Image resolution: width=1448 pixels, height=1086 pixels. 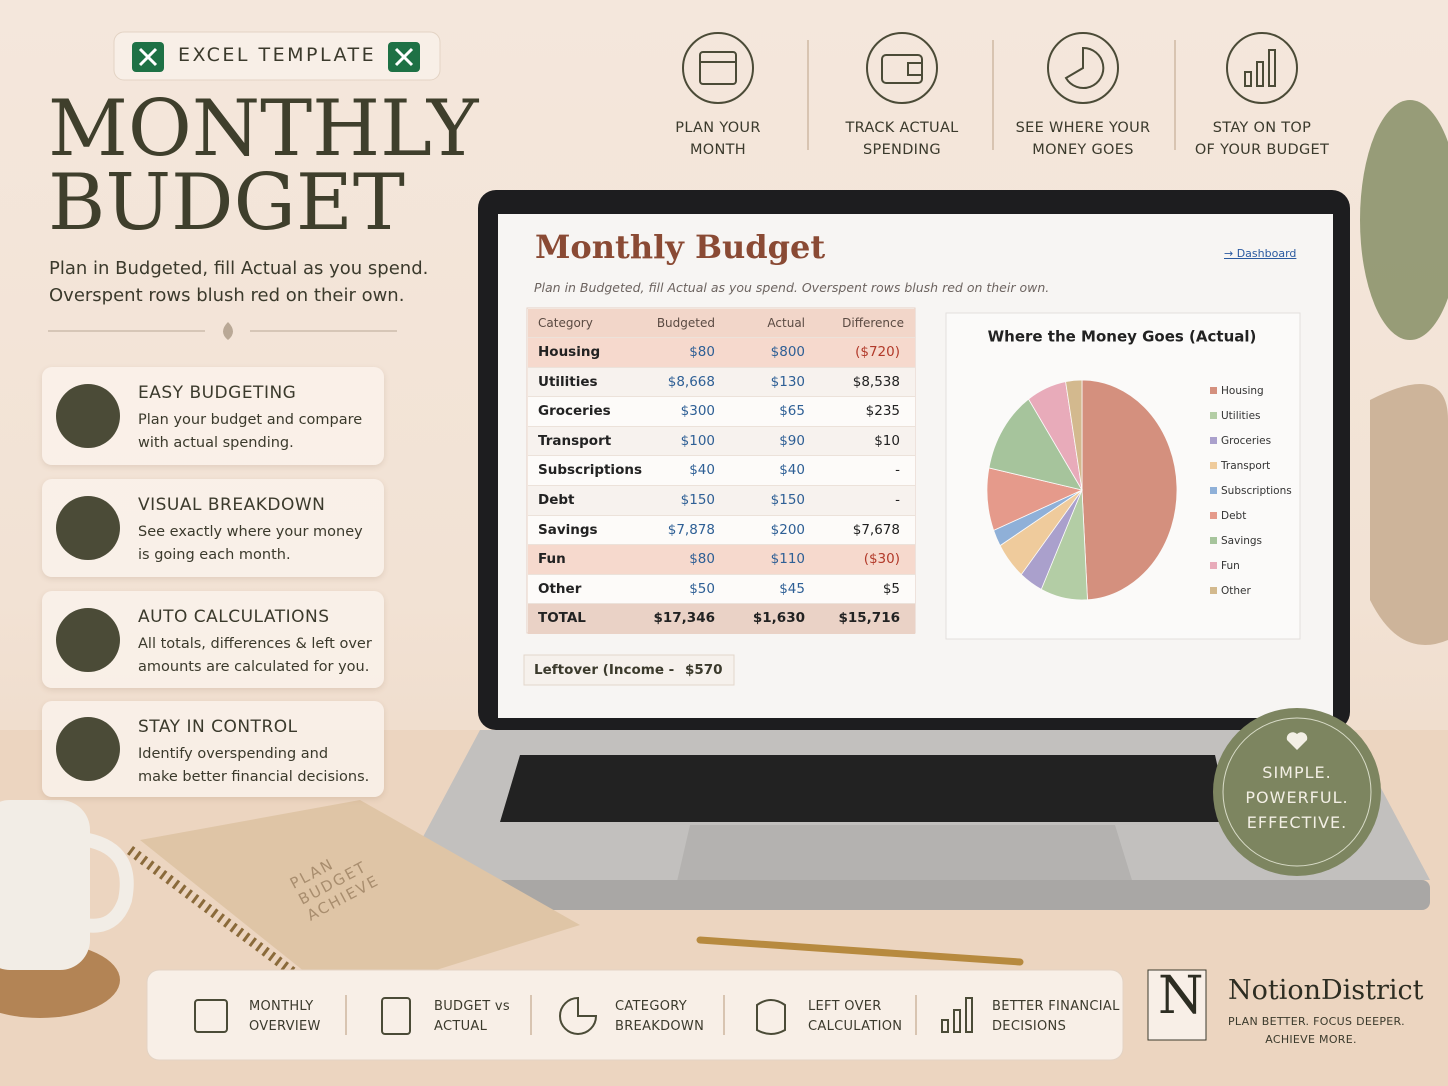 What do you see at coordinates (635, 1015) in the screenshot?
I see `bottom-bar` at bounding box center [635, 1015].